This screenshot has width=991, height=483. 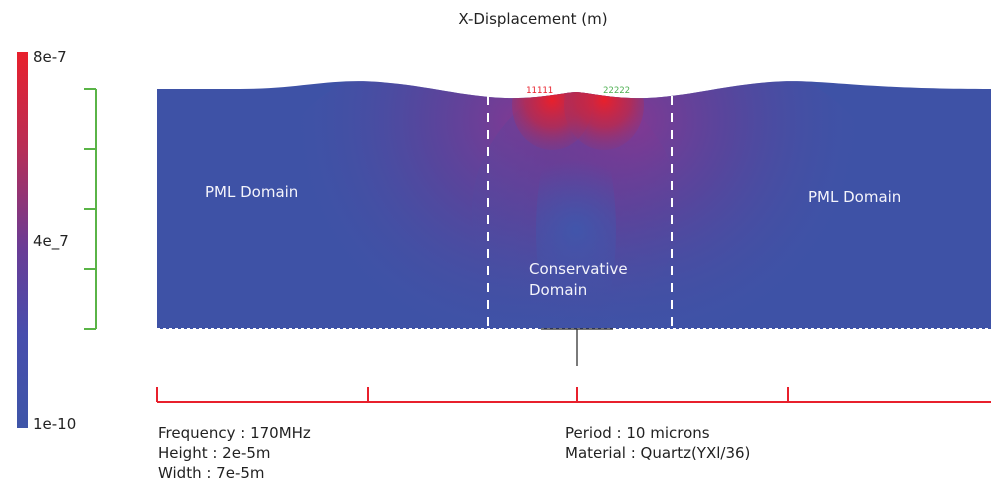 I want to click on pml-left-label: PML Domain, so click(x=252, y=192).